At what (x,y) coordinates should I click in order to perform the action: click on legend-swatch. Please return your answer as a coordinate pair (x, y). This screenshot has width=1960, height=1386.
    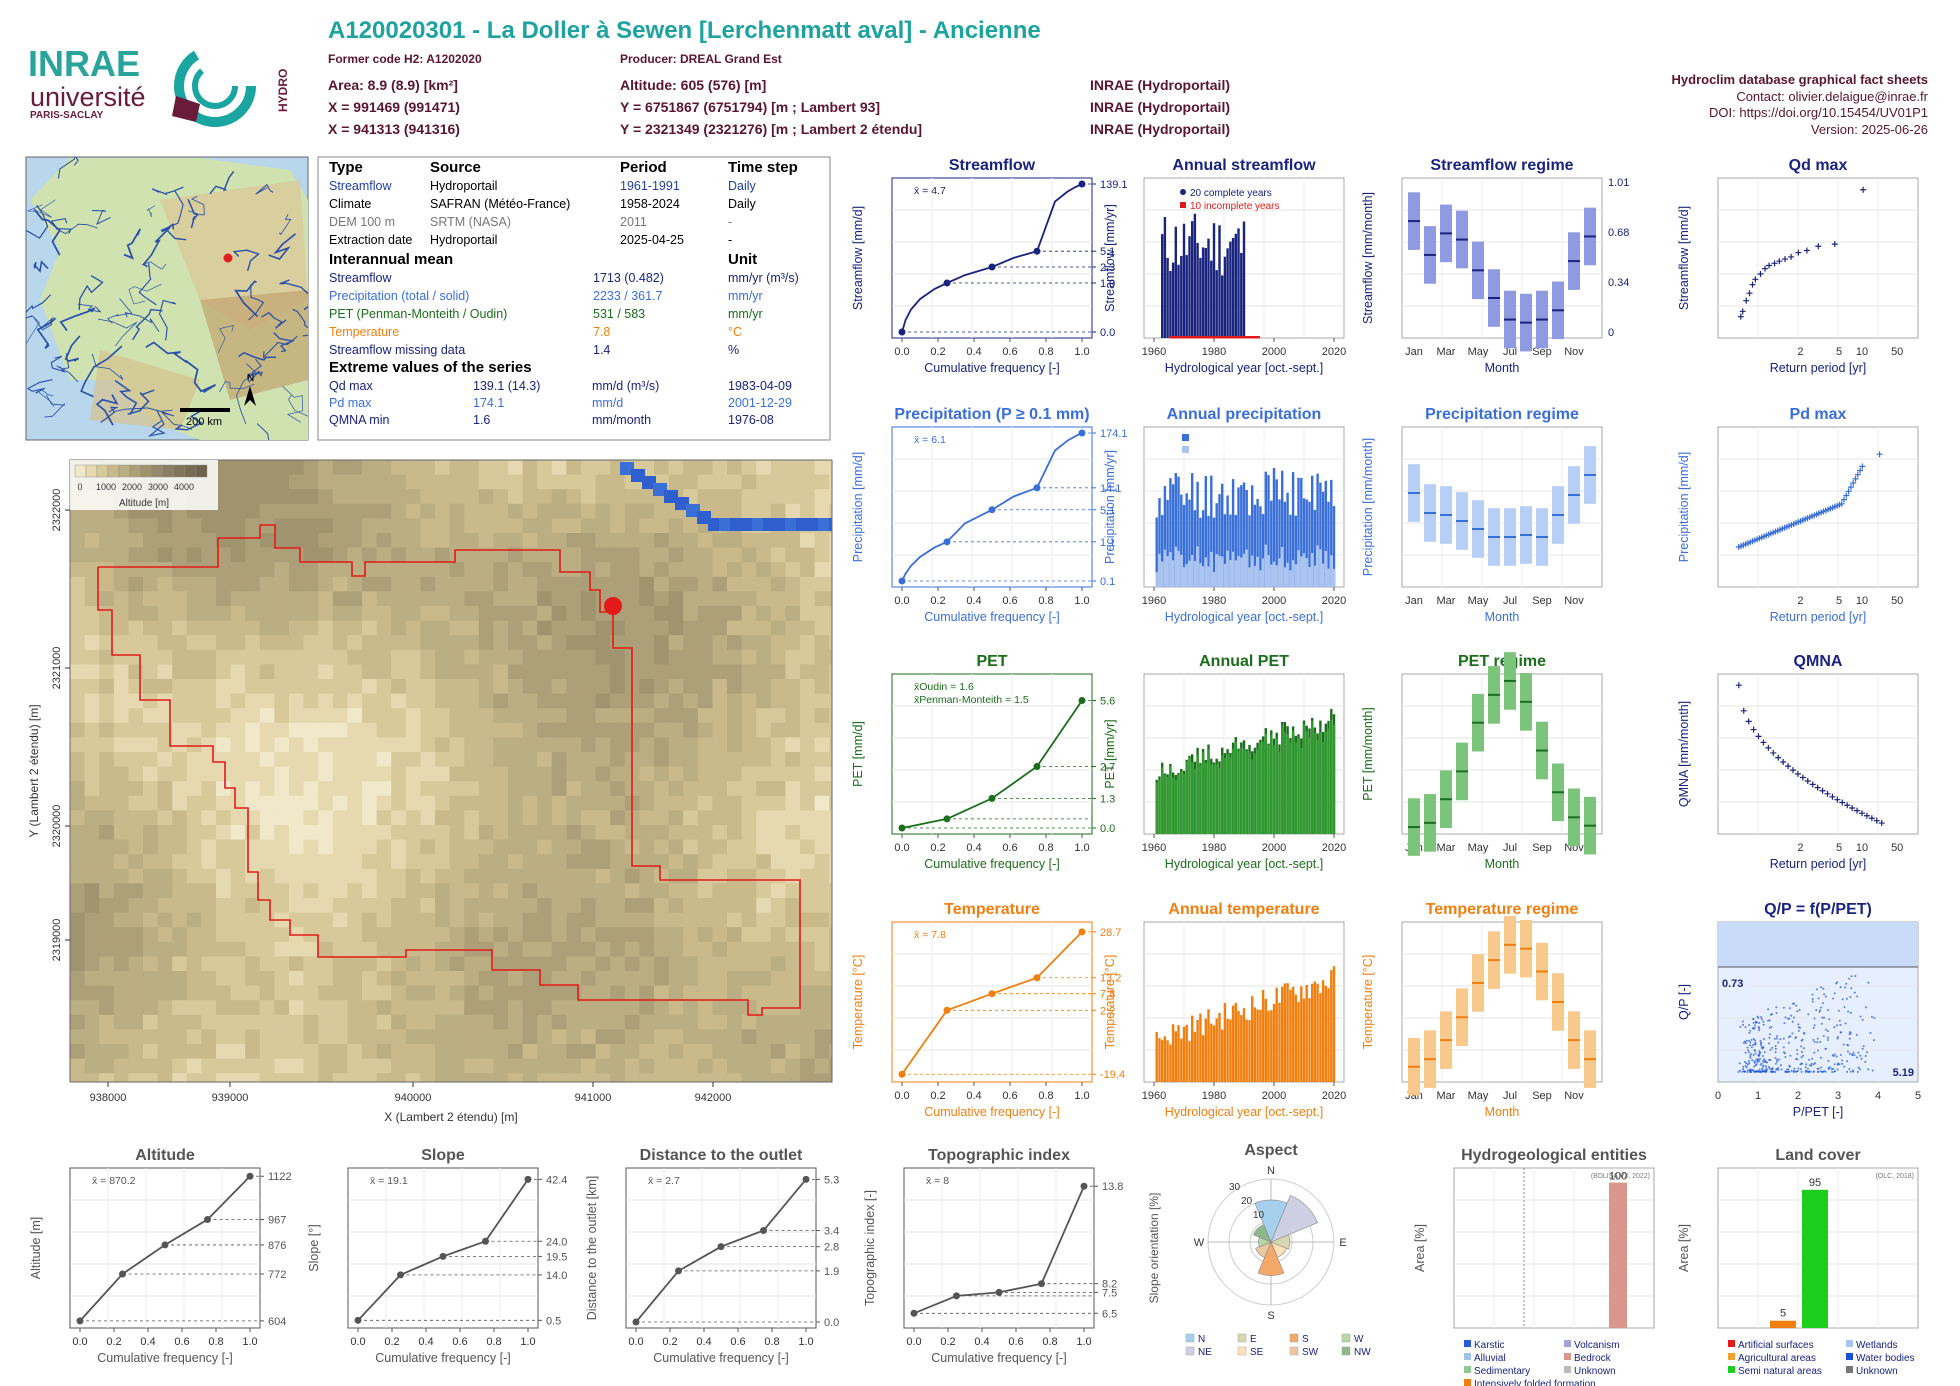
    Looking at the image, I should click on (1467, 1382).